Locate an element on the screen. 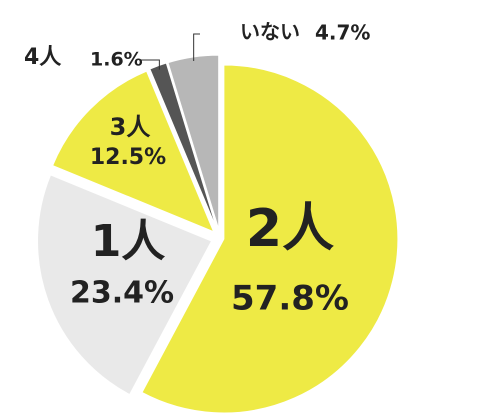  slice-value-label: 1.6% is located at coordinates (116, 60).